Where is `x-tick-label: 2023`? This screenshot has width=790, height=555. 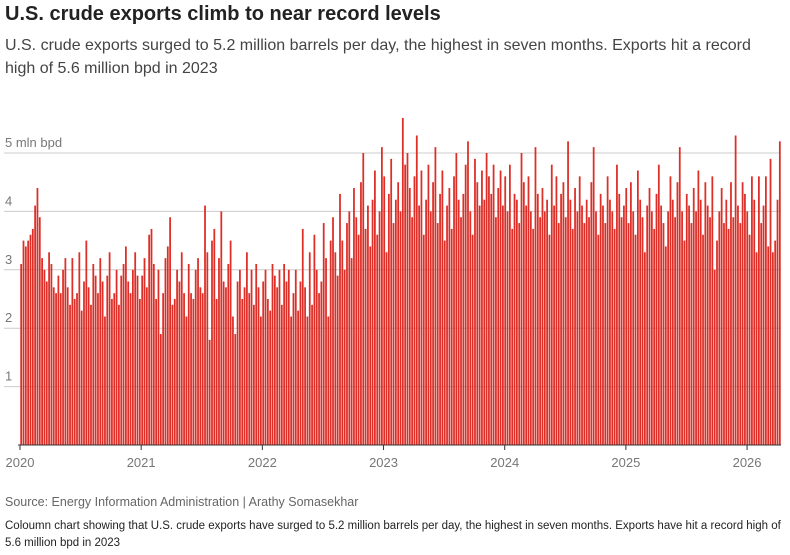
x-tick-label: 2023 is located at coordinates (383, 462).